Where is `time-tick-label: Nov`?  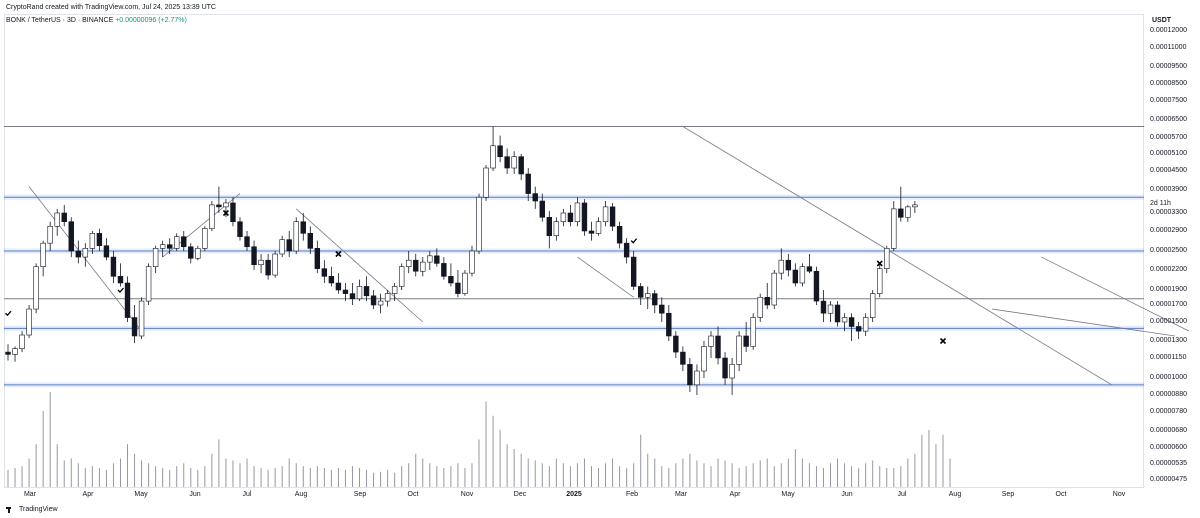
time-tick-label: Nov is located at coordinates (1119, 494).